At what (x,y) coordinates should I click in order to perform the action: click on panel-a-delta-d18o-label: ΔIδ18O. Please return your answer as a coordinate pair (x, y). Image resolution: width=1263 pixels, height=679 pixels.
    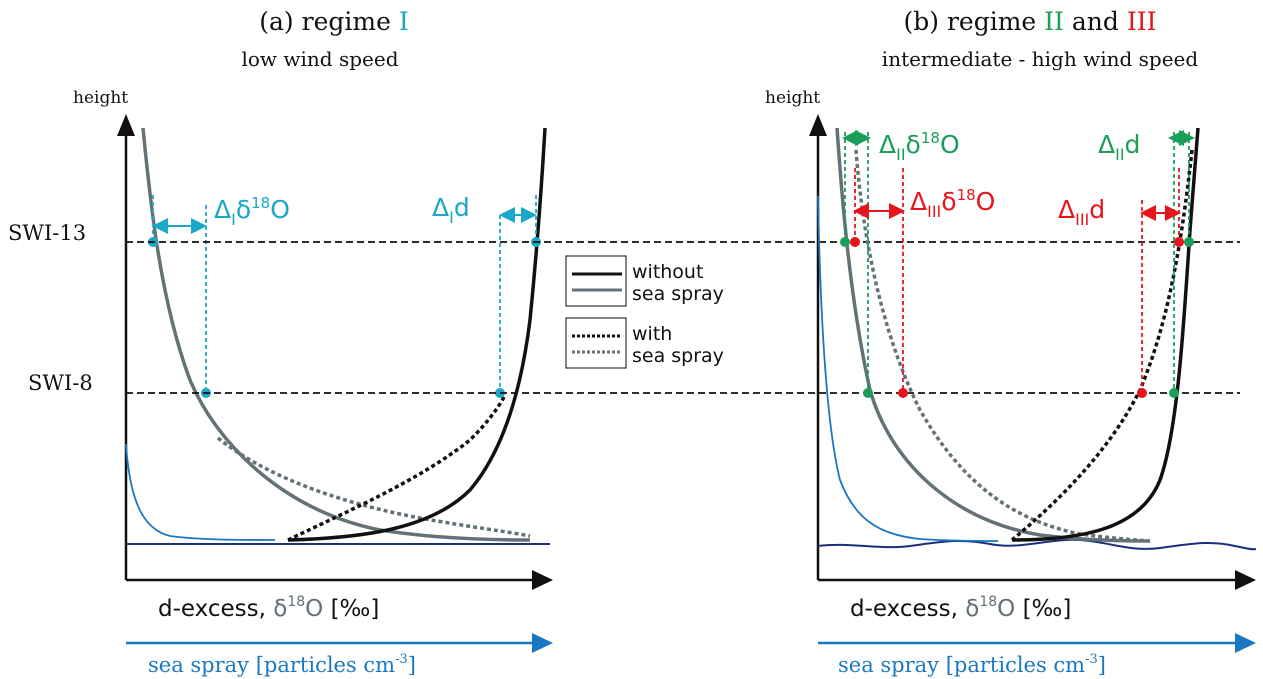
    Looking at the image, I should click on (252, 211).